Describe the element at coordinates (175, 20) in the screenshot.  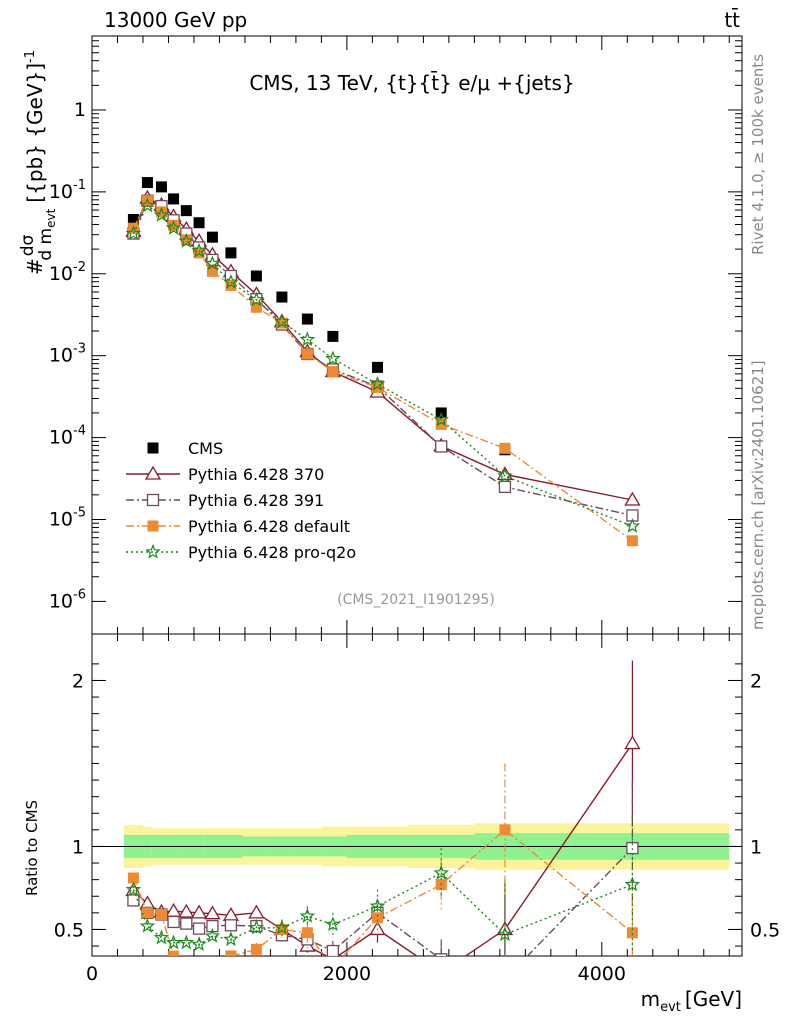
I see `energy-label: 13000 GeV pp` at that location.